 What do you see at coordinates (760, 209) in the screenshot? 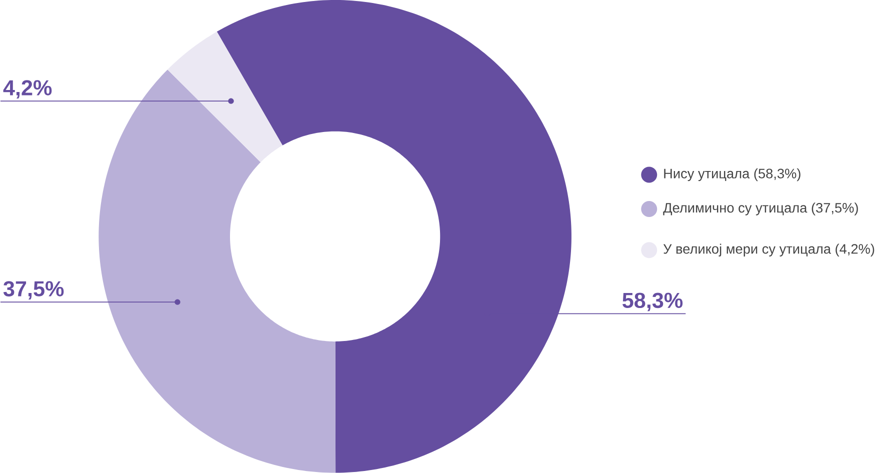
I see `legend-label: Делимично су утицала (37,5%)` at bounding box center [760, 209].